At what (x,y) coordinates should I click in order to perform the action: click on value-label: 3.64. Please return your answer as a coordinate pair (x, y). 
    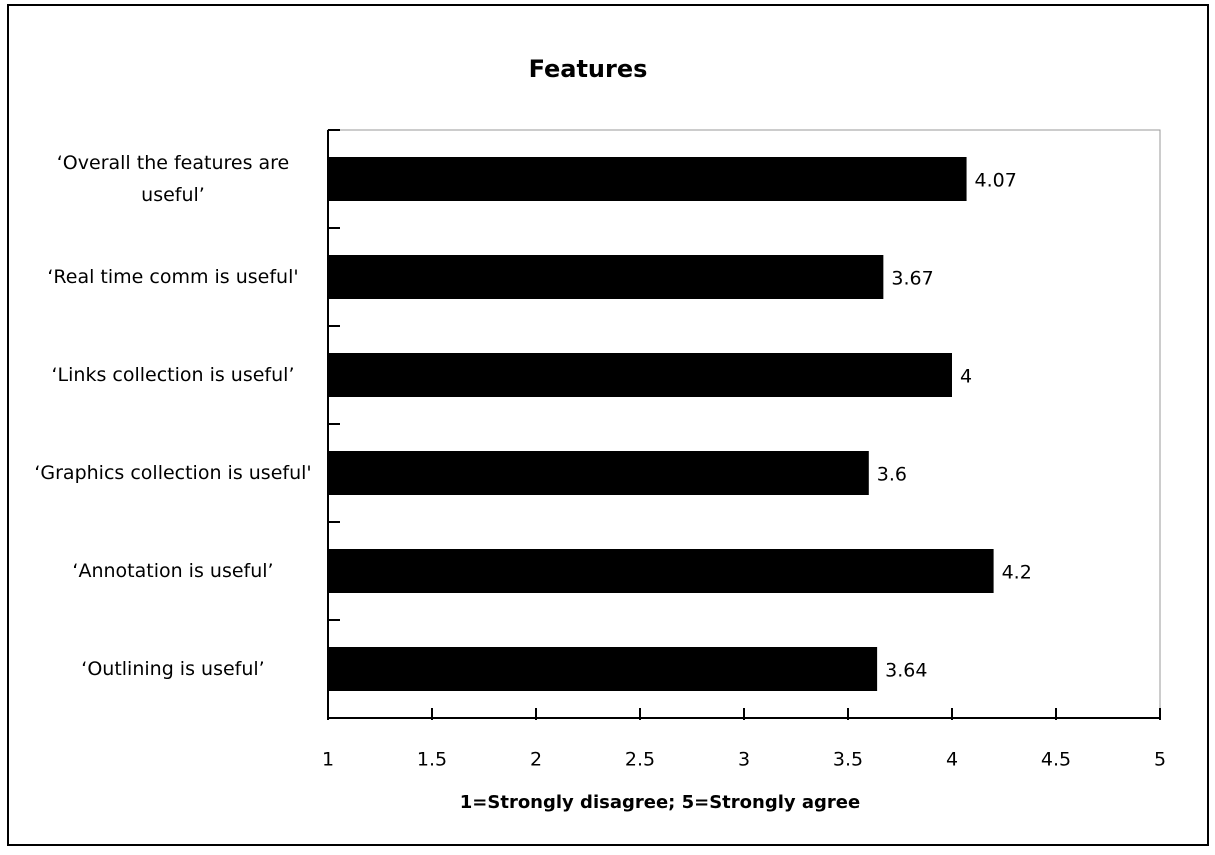
    Looking at the image, I should click on (906, 671).